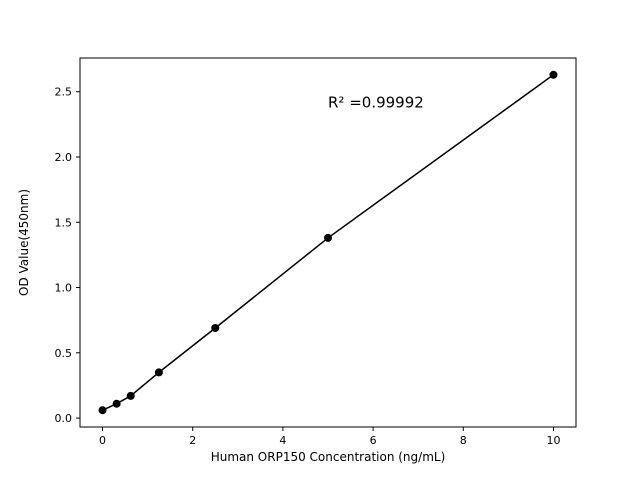 The width and height of the screenshot is (640, 484). I want to click on x-tick-label: 10, so click(553, 440).